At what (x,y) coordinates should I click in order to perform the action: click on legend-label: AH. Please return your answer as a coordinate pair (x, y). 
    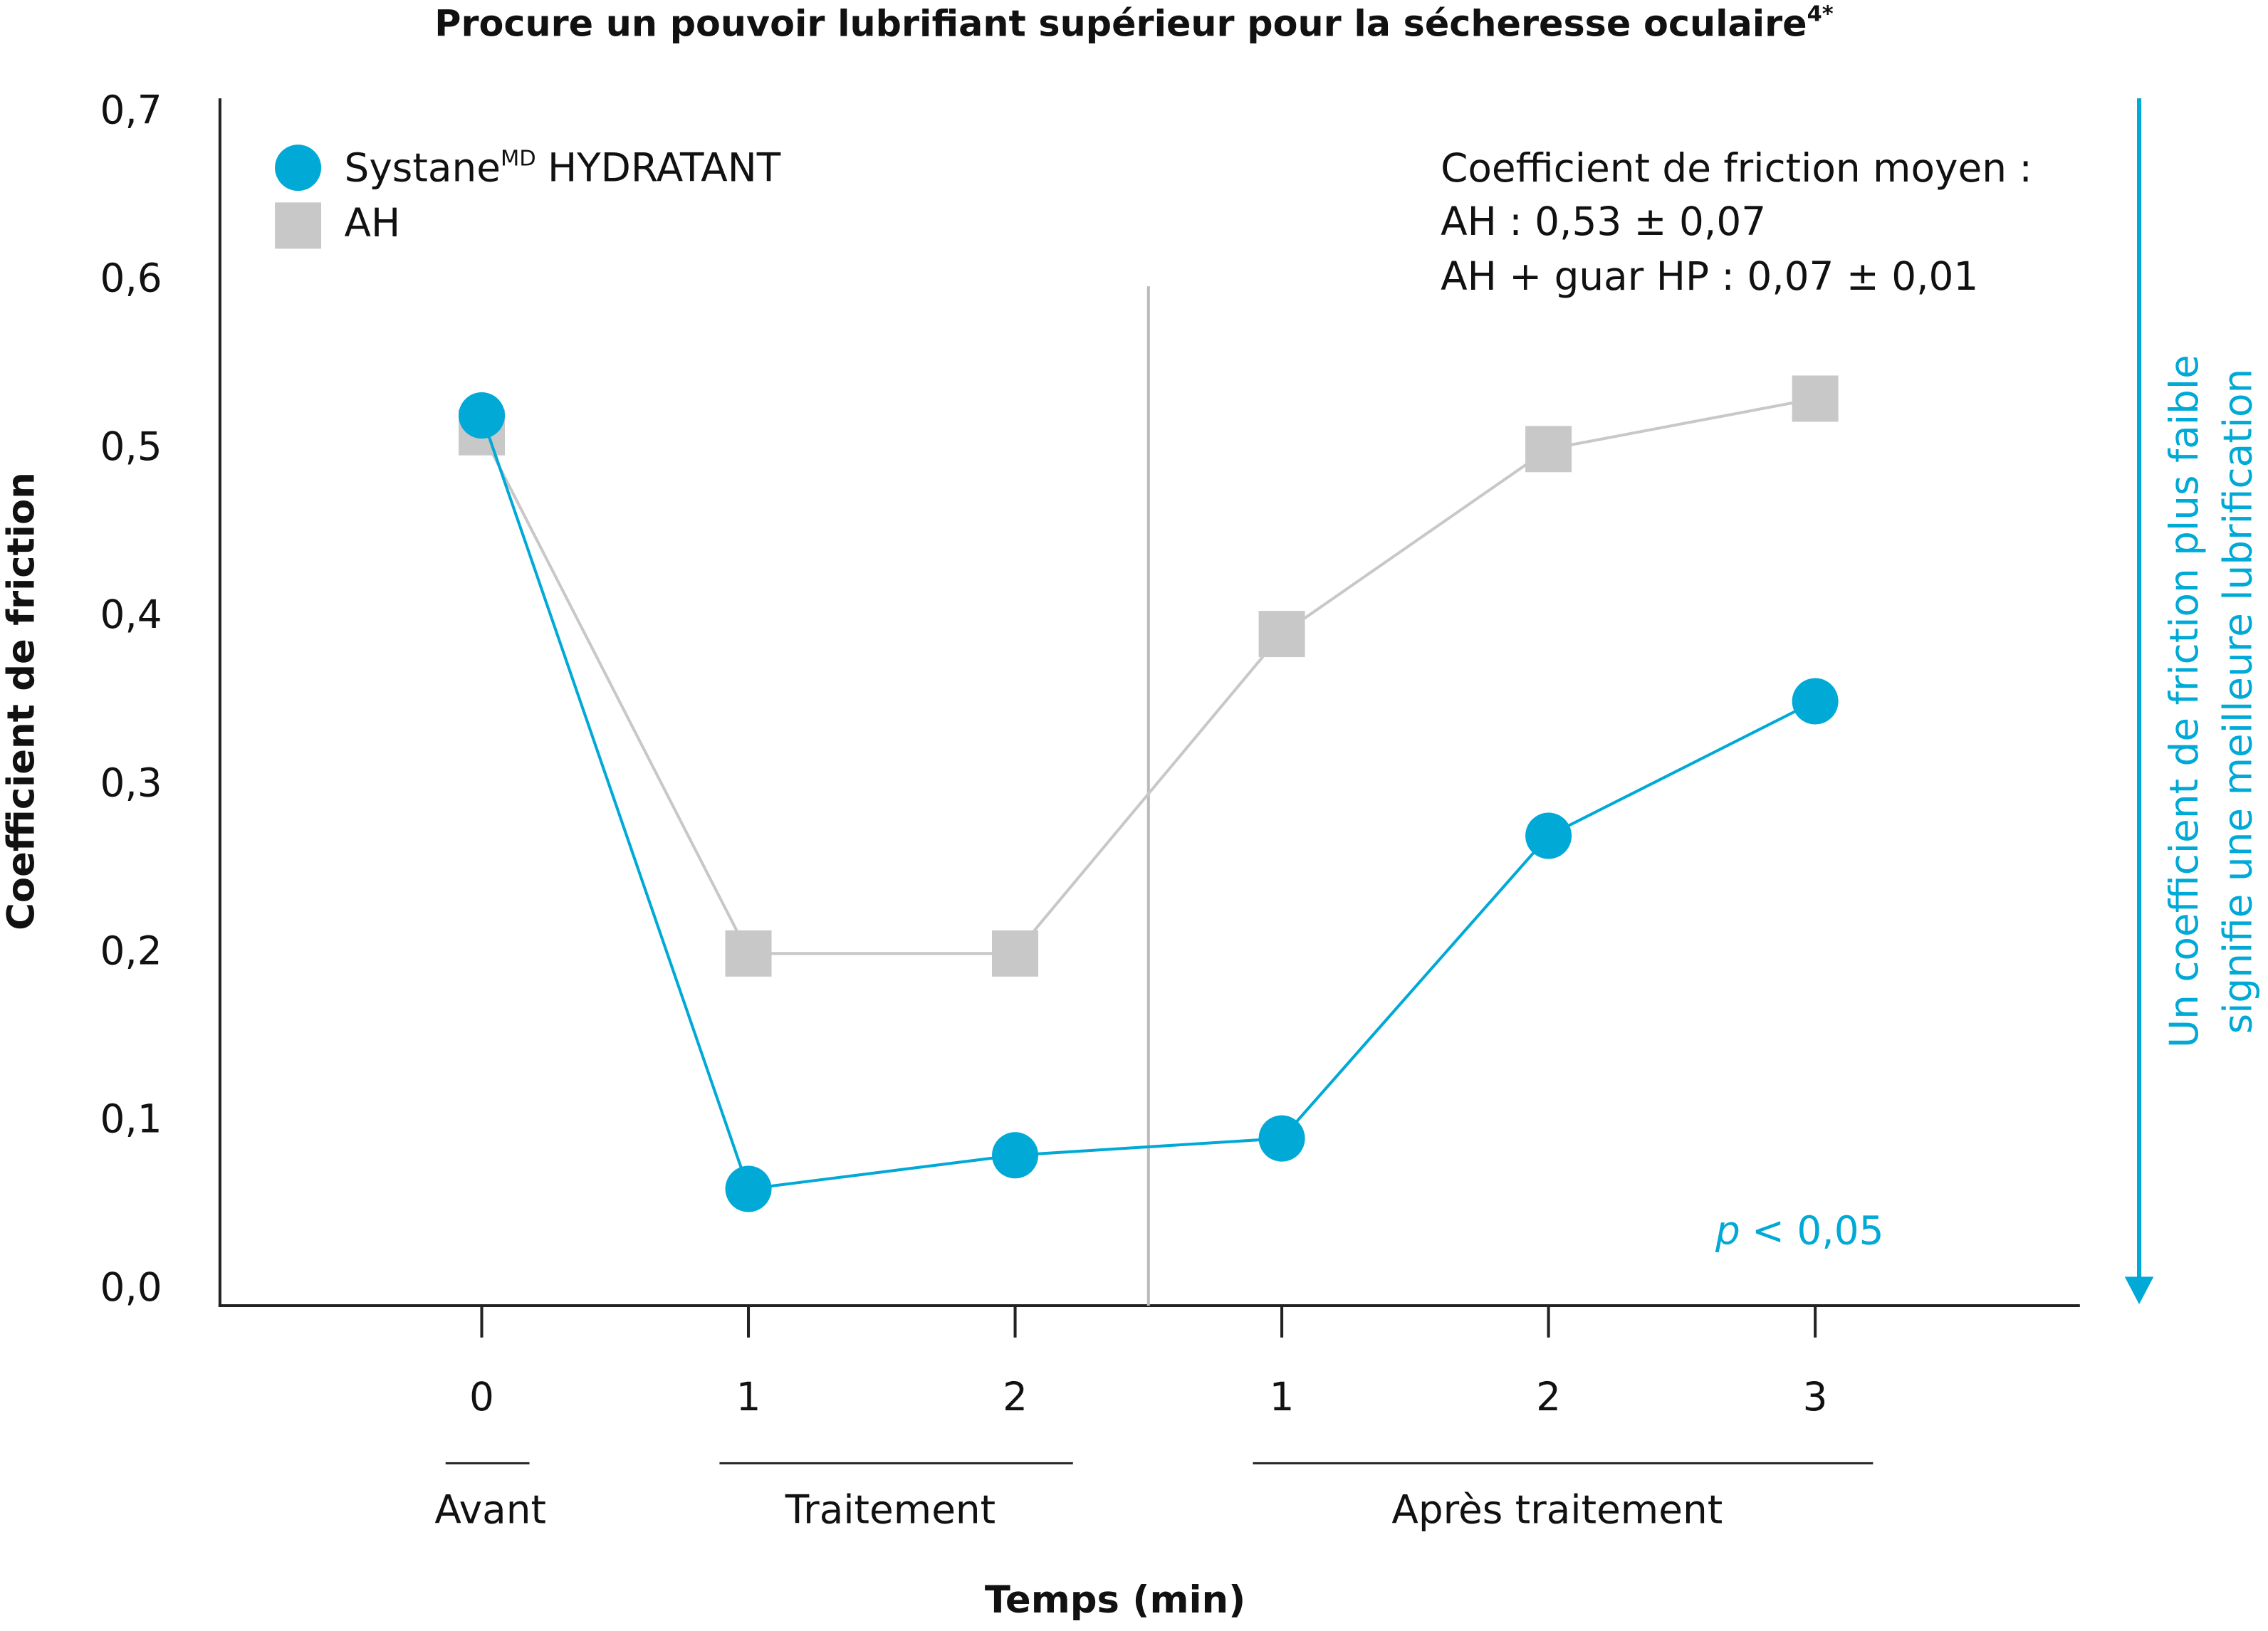
    Looking at the image, I should click on (373, 223).